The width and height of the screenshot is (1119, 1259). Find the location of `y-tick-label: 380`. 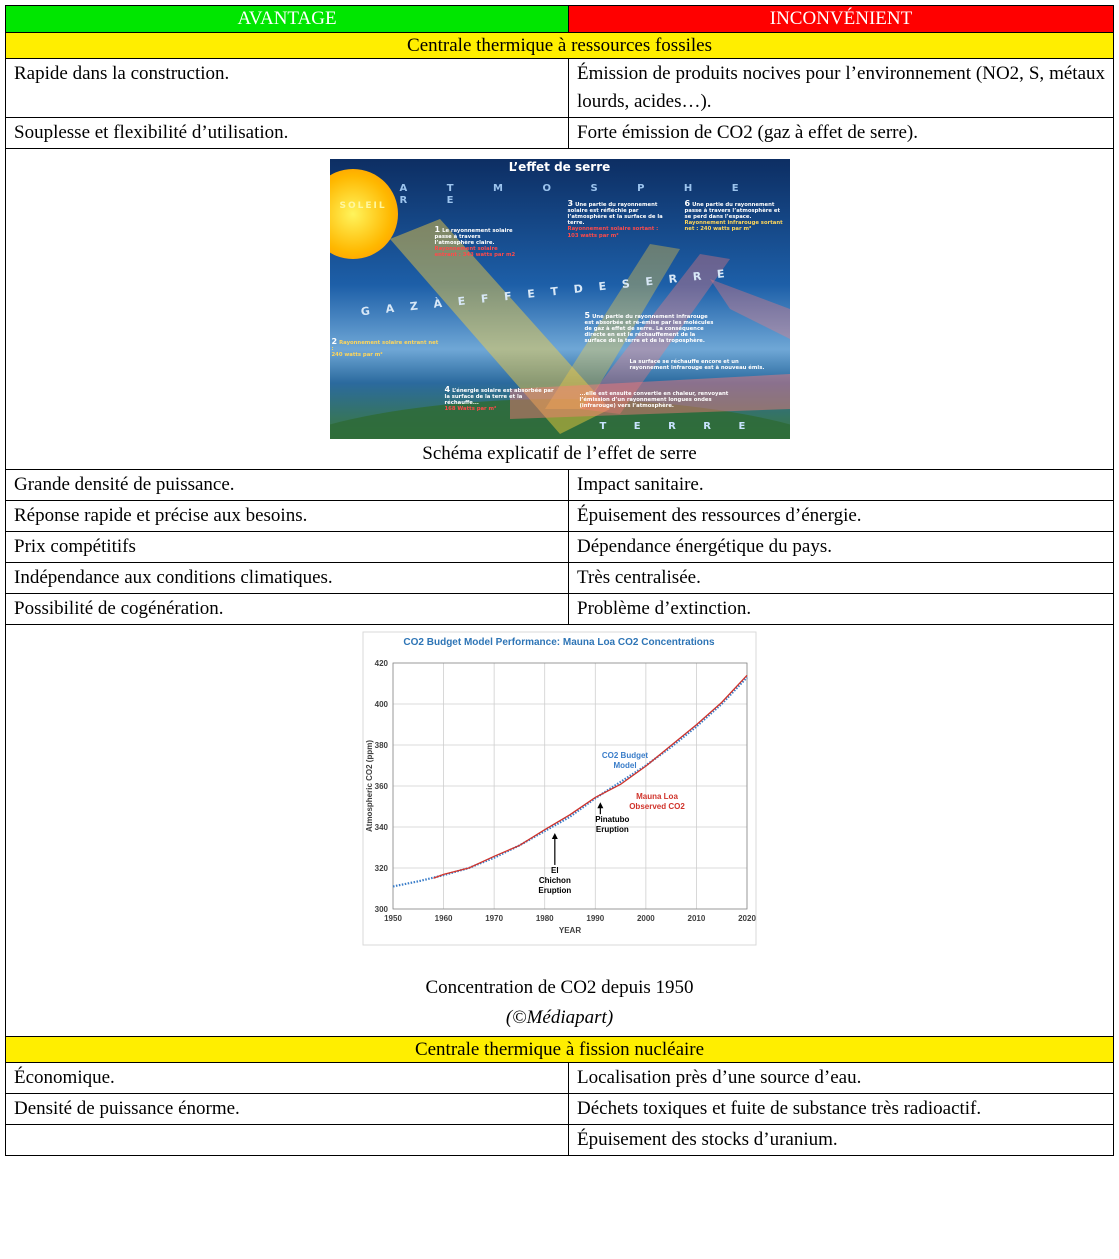

y-tick-label: 380 is located at coordinates (382, 745).